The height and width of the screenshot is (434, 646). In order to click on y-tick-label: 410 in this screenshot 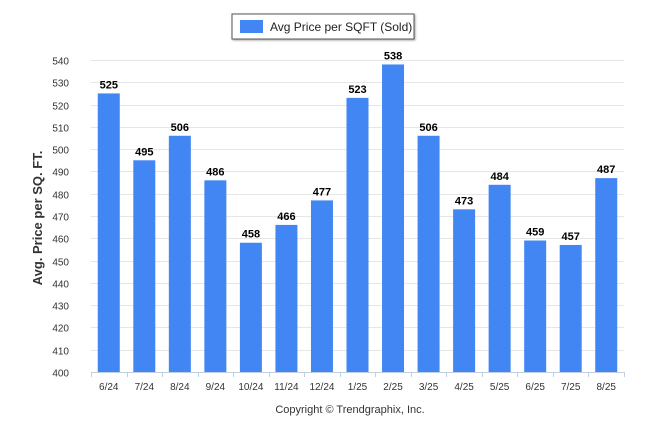, I will do `click(60, 352)`.